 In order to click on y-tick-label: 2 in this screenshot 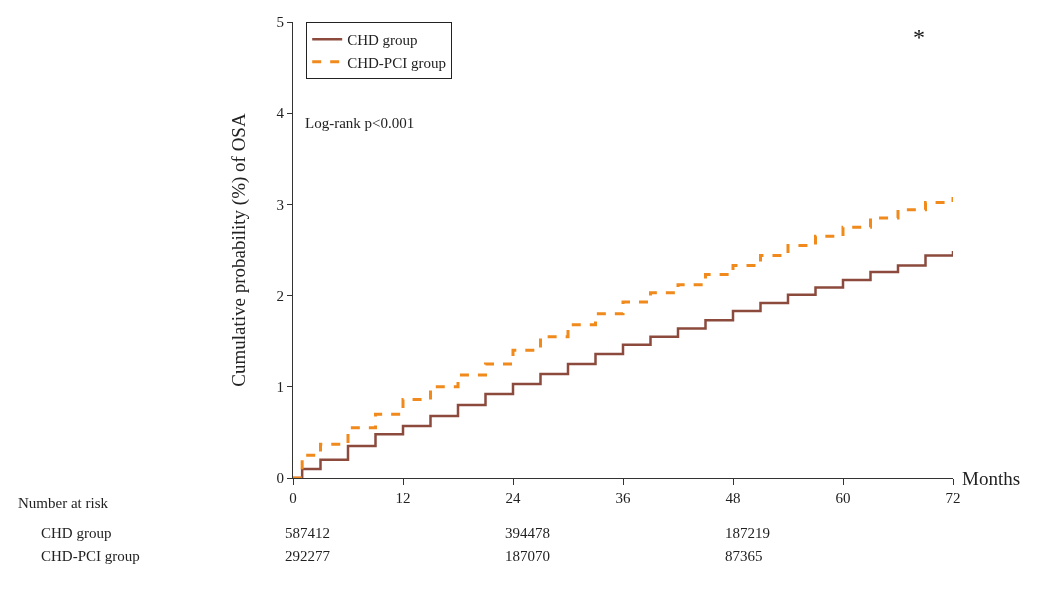, I will do `click(280, 295)`.